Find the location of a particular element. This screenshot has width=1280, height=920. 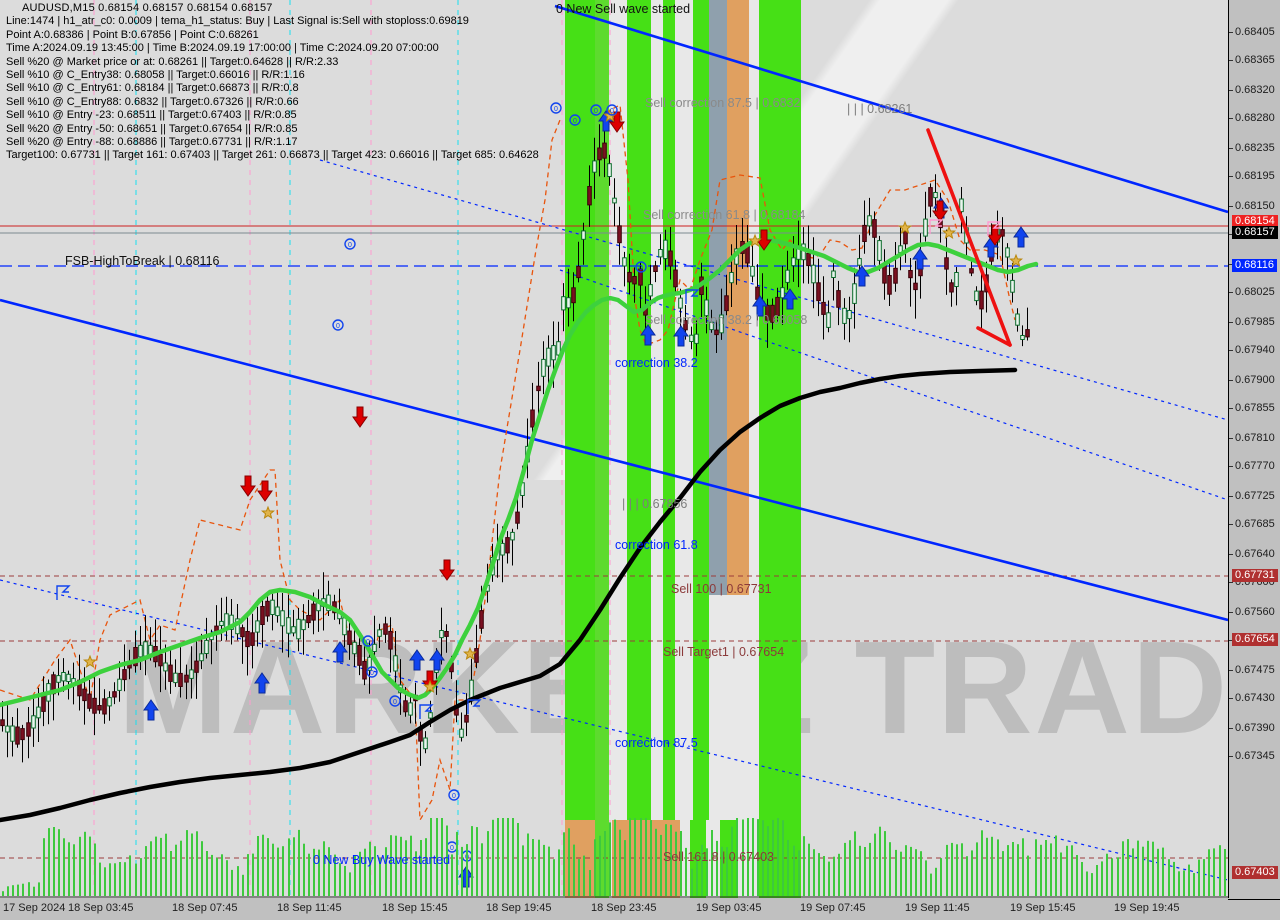

time-tick-4: 18 Sep 15:45 is located at coordinates (415, 908).